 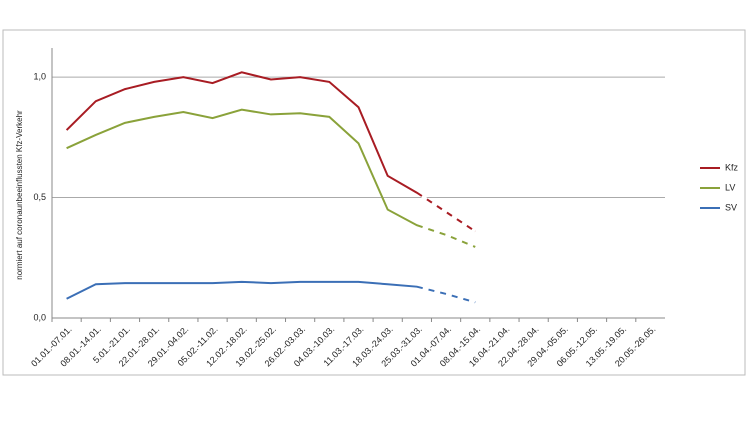 I want to click on legend-label: Kfz, so click(x=732, y=167).